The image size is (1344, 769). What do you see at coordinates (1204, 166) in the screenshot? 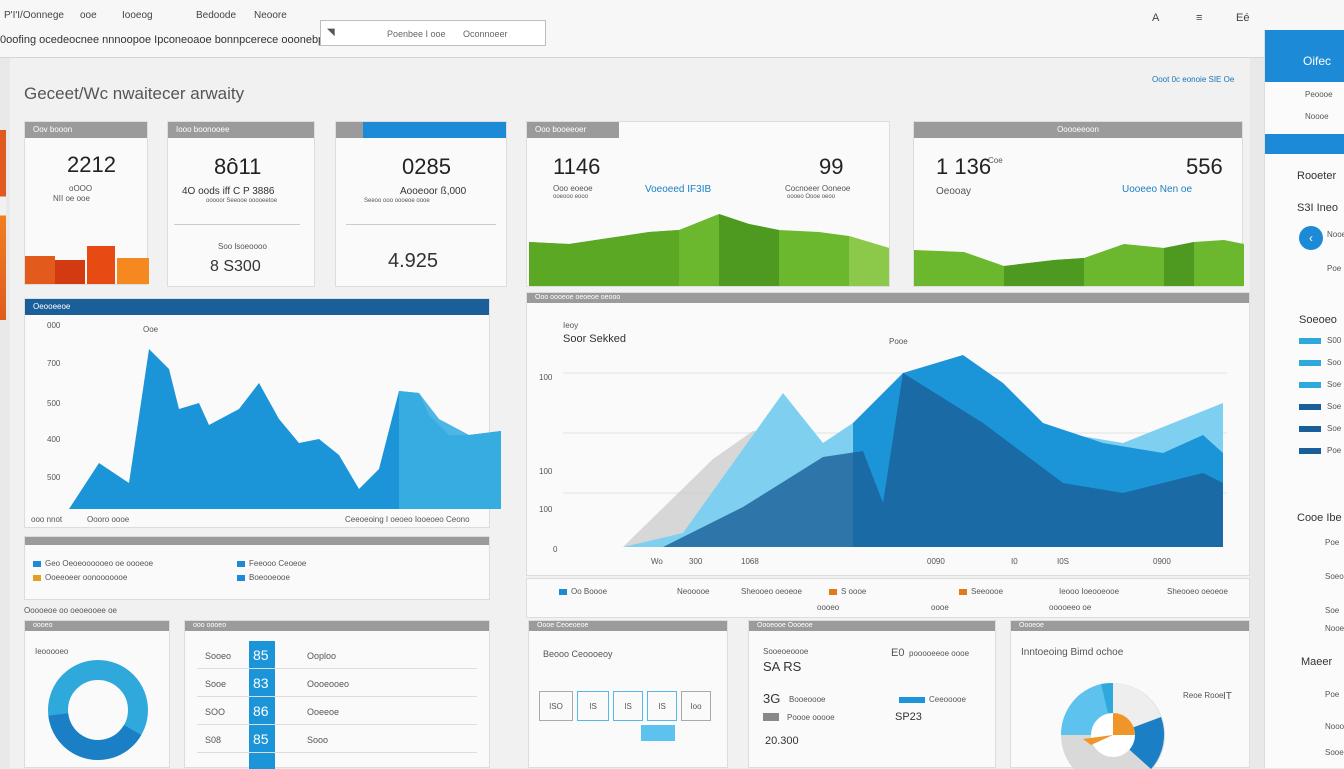
I see `kpi-value-2: 556` at bounding box center [1204, 166].